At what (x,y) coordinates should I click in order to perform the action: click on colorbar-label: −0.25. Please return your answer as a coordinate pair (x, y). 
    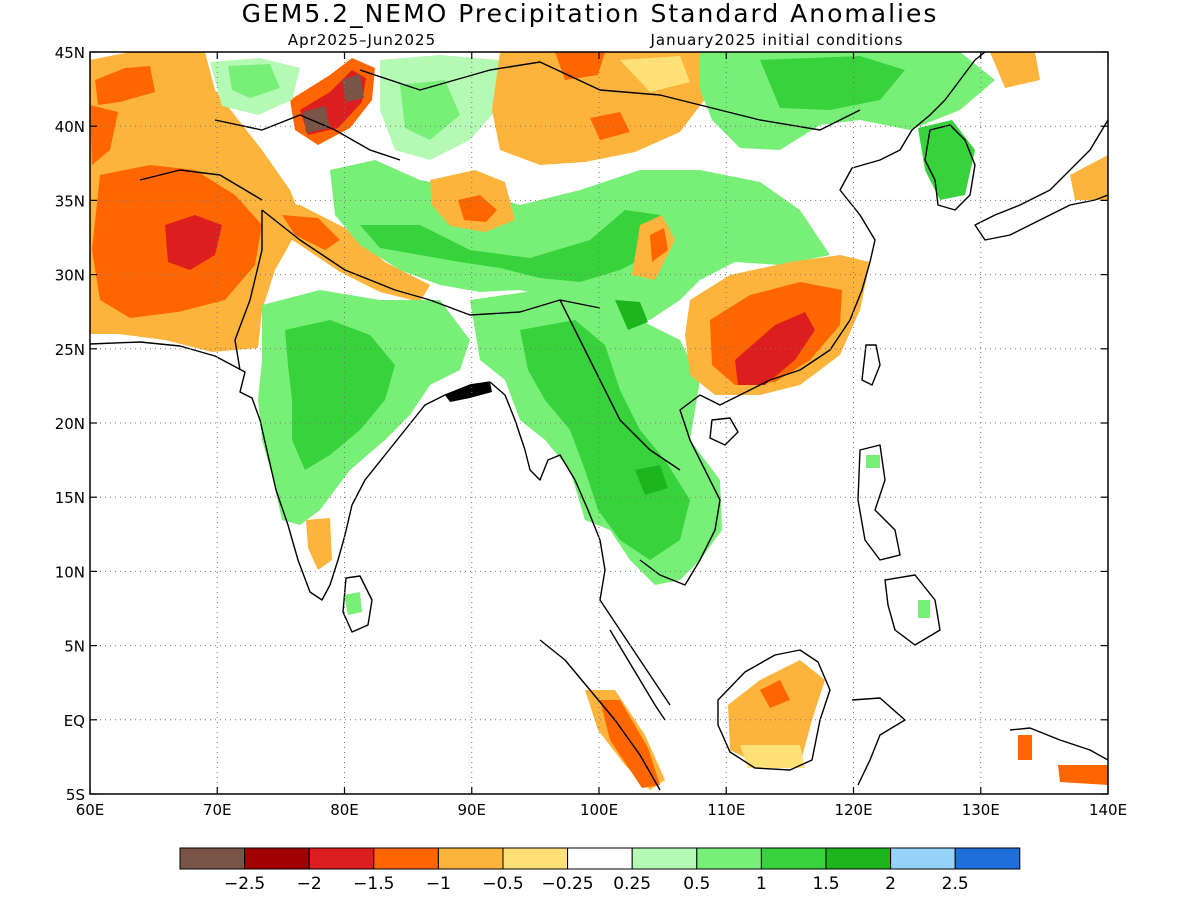
    Looking at the image, I should click on (568, 884).